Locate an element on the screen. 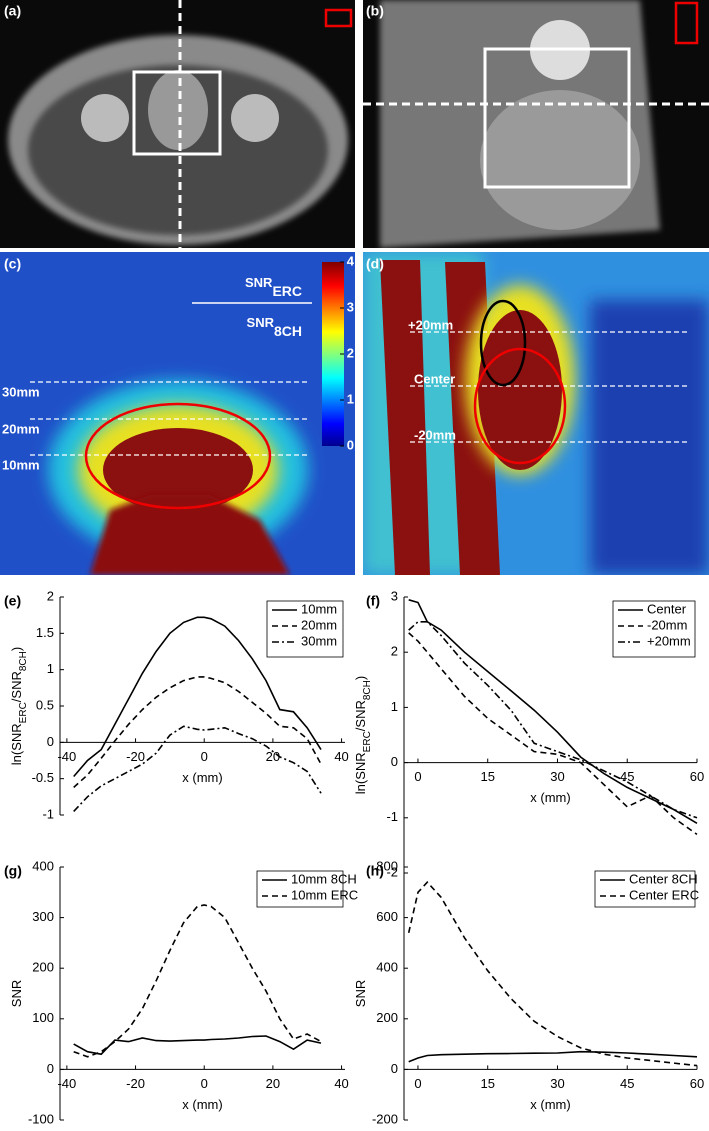 Image resolution: width=709 pixels, height=1131 pixels. y-axis-label: SNR is located at coordinates (360, 993).